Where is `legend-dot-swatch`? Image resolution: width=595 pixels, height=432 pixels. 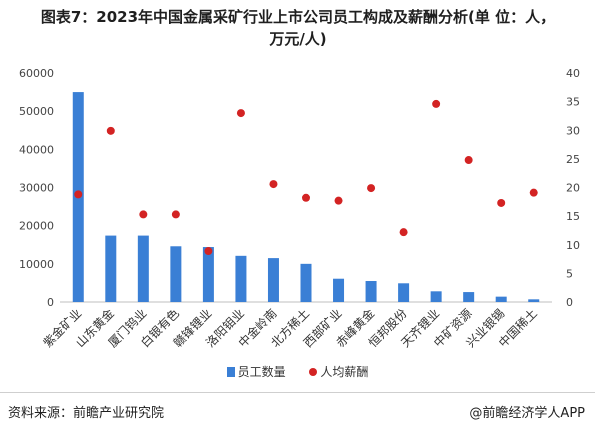 legend-dot-swatch is located at coordinates (313, 372).